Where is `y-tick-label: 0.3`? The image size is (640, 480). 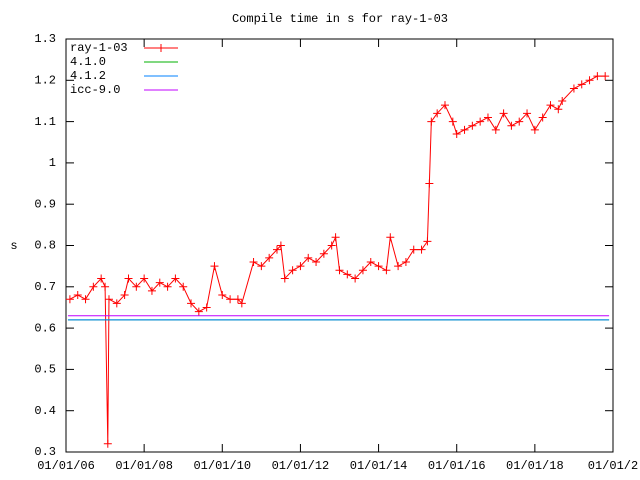 y-tick-label: 0.3 is located at coordinates (45, 452).